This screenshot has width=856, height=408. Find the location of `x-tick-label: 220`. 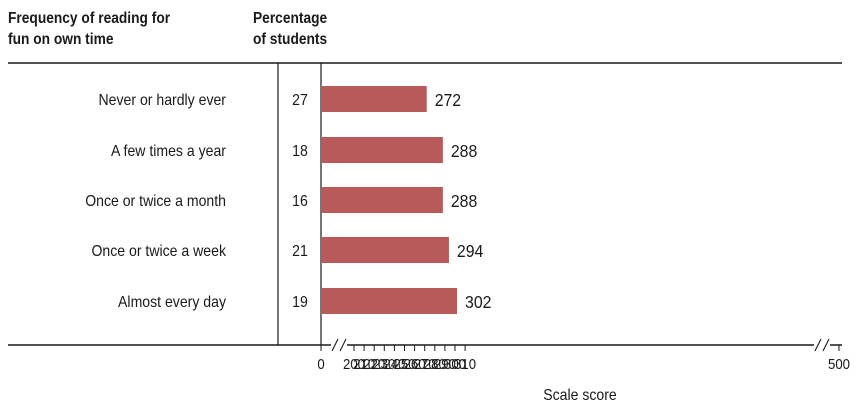

x-tick-label: 220 is located at coordinates (374, 363).